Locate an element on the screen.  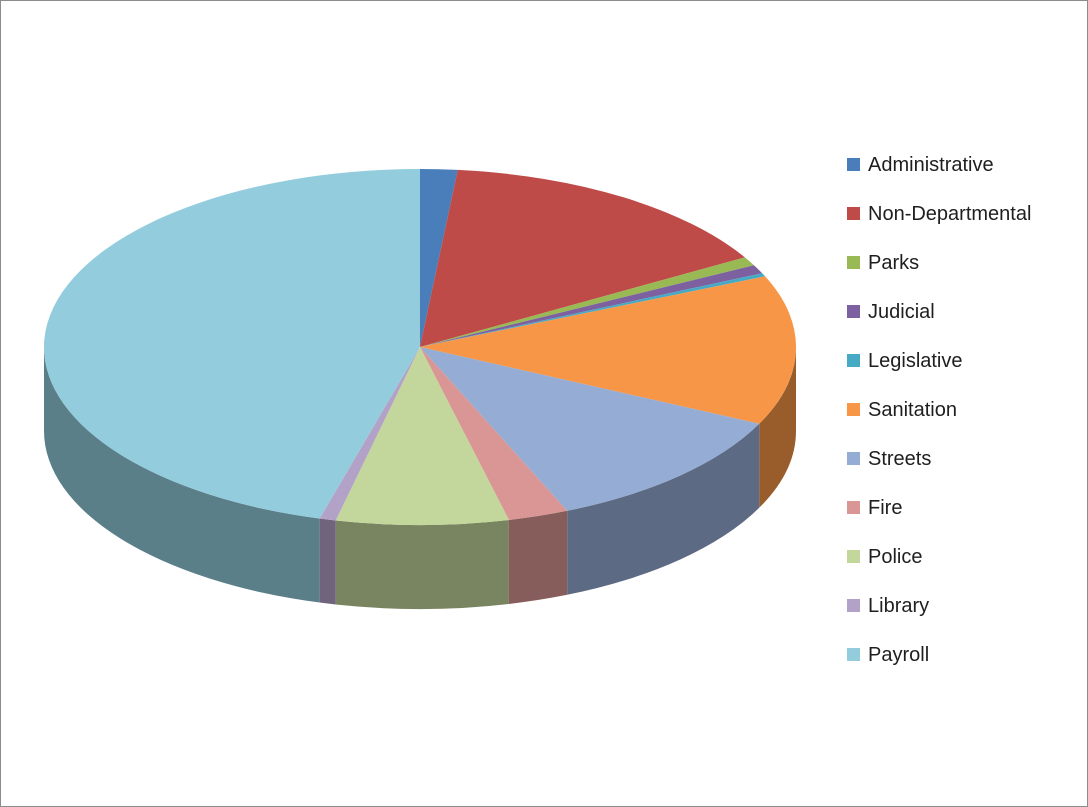
legend-item: Non-Departmental is located at coordinates (964, 224).